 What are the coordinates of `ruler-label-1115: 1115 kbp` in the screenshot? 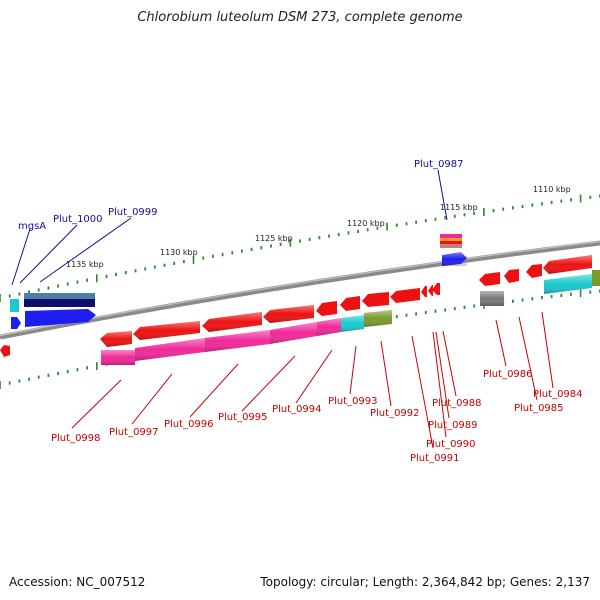 It's located at (459, 207).